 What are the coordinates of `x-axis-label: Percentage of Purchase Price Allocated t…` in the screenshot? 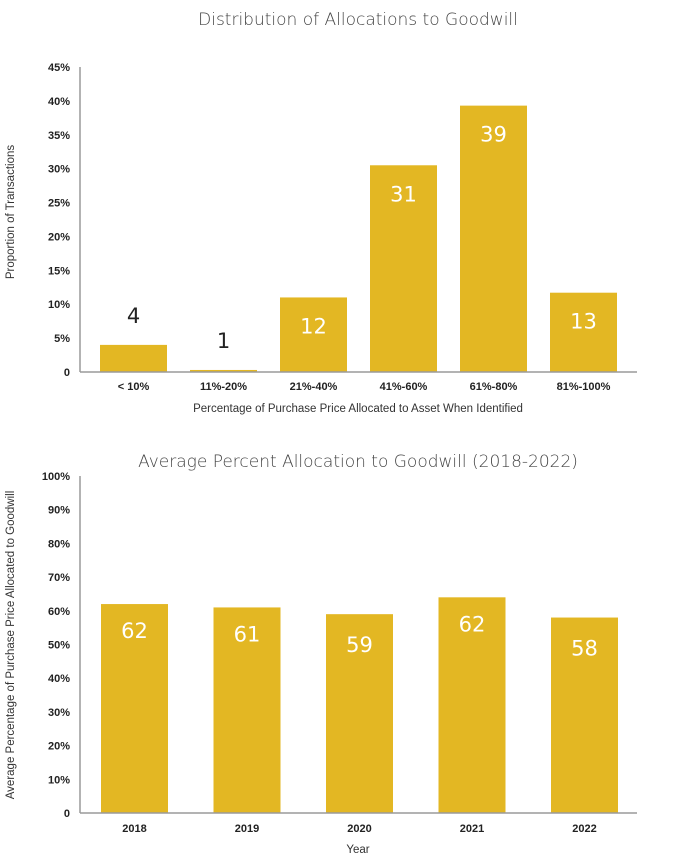 It's located at (358, 409).